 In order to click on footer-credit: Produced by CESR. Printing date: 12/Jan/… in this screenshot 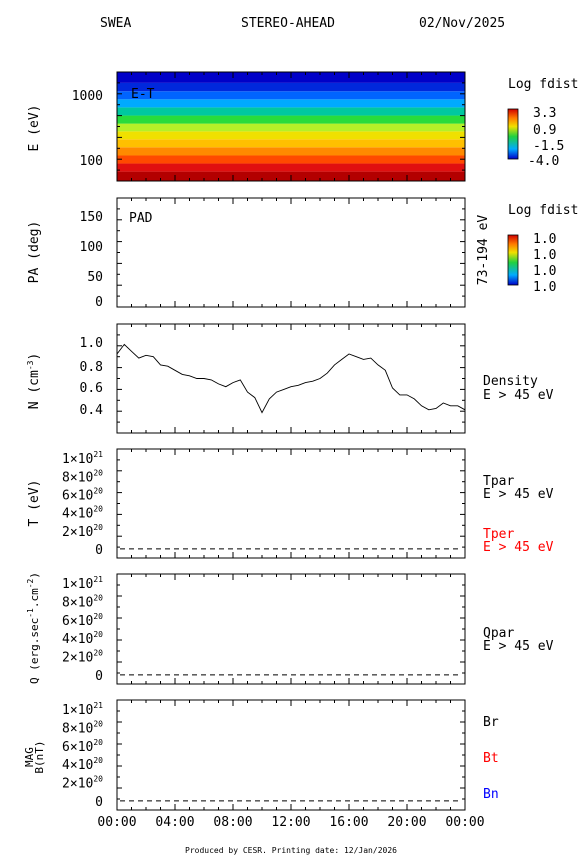, I will do `click(291, 850)`.